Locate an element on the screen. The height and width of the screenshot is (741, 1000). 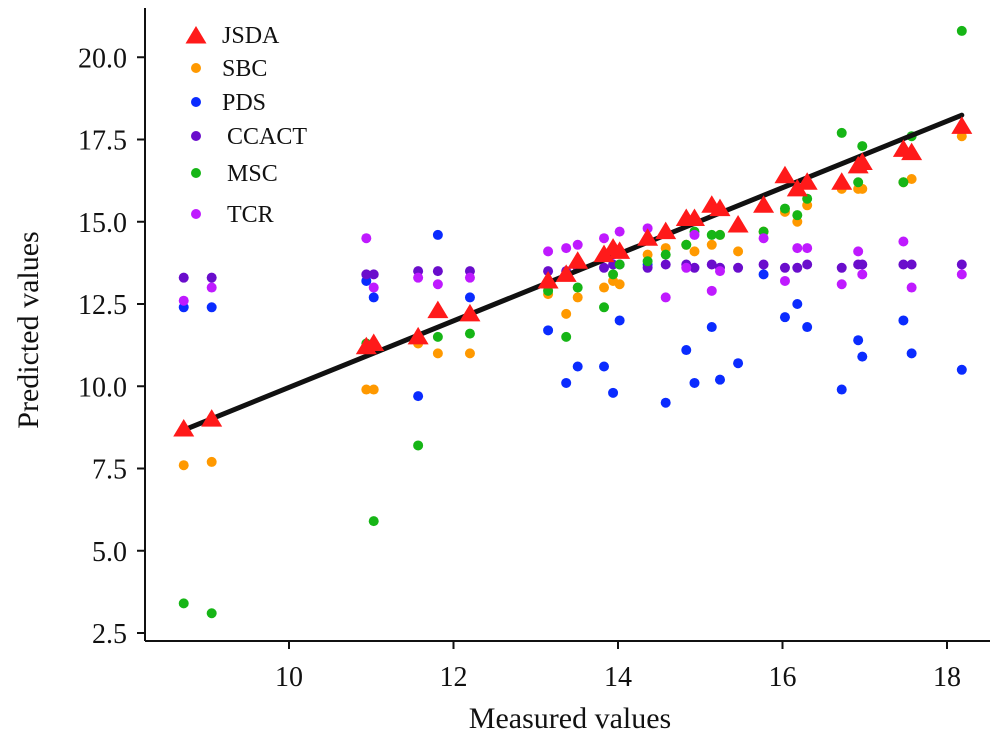
legend-item-sbc: SBC is located at coordinates (229, 69).